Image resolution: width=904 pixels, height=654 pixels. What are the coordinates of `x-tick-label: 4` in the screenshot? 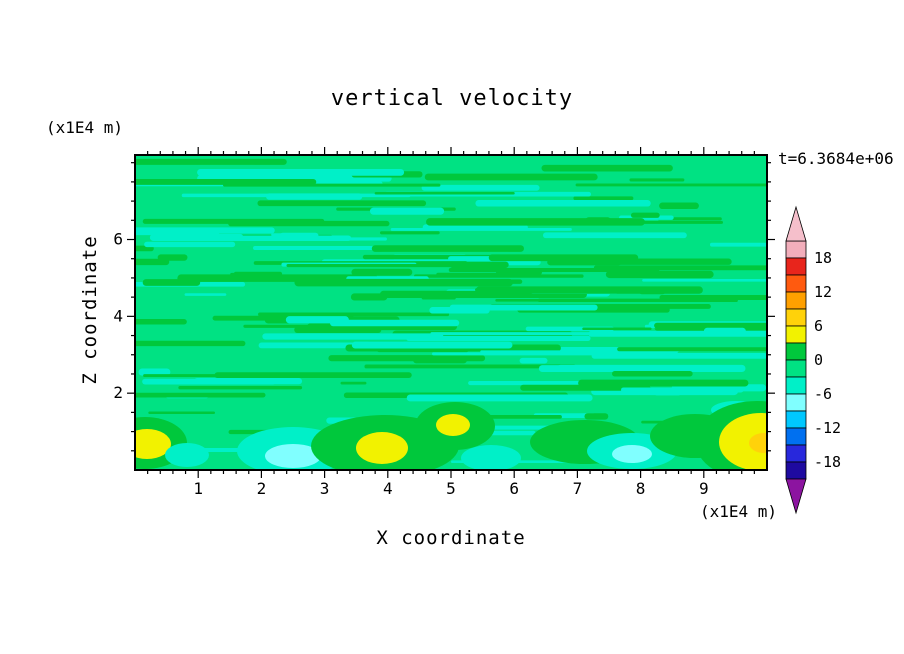 It's located at (388, 488).